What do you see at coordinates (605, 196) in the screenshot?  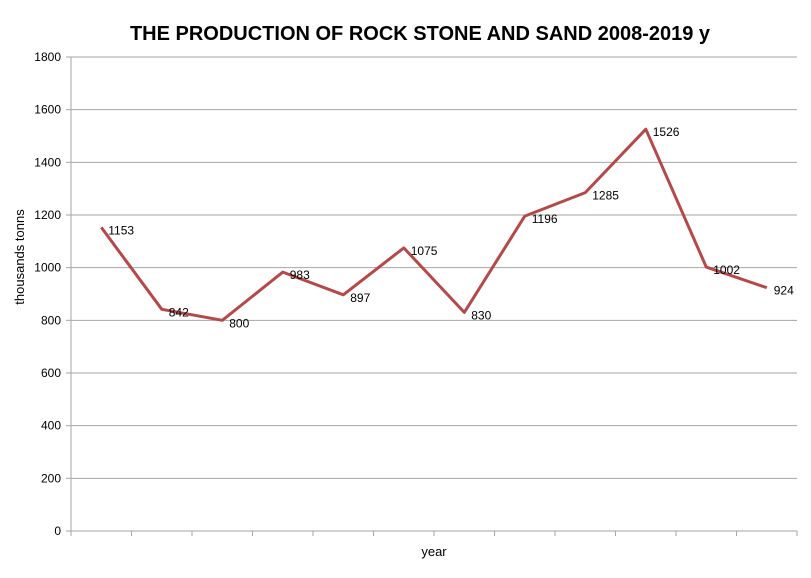 I see `data-label: 1285` at bounding box center [605, 196].